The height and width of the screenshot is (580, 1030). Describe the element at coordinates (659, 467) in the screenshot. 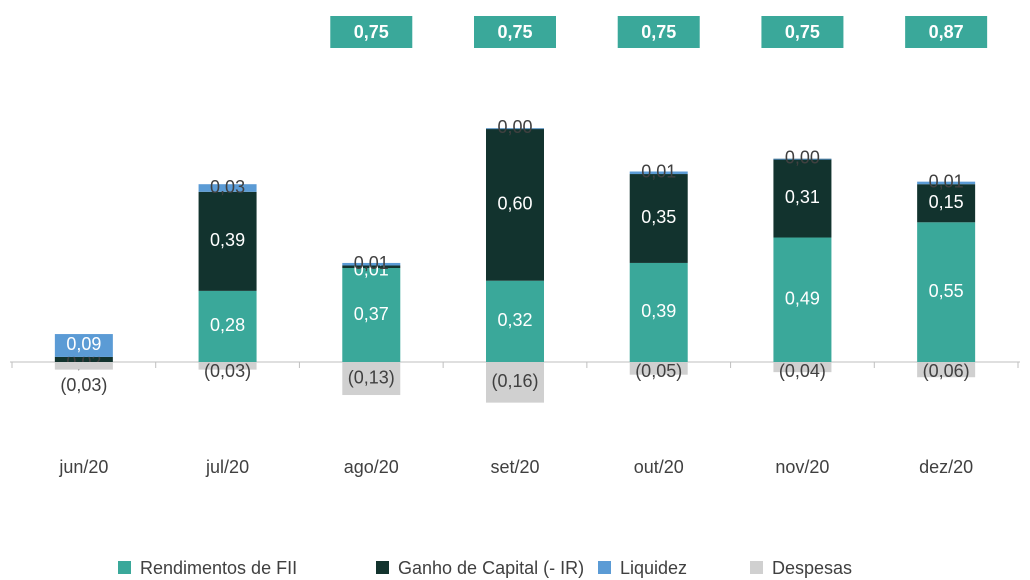

I see `x-tick-label: out/20` at that location.